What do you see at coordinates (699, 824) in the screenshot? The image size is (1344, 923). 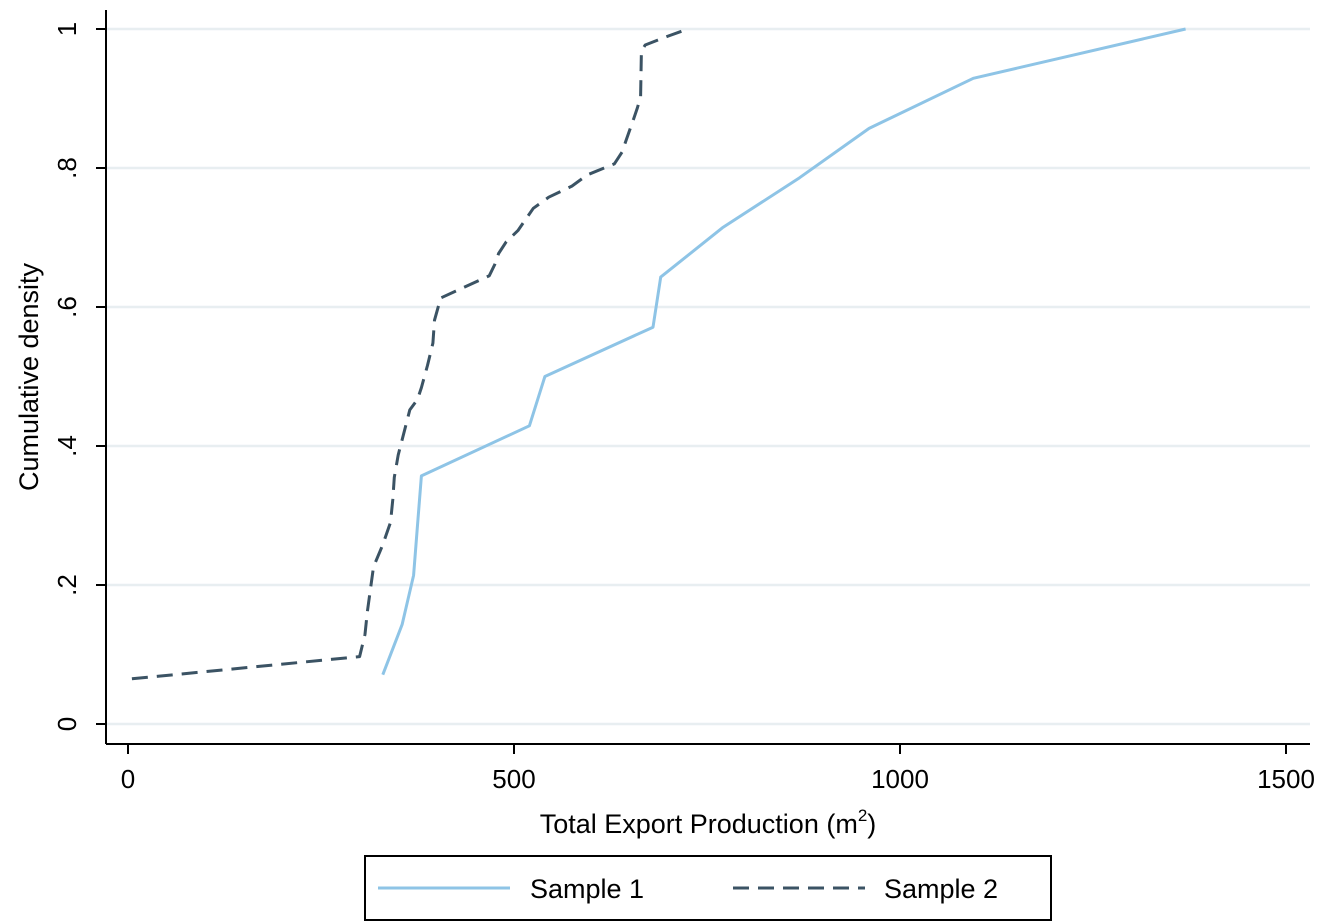 I see `x-axis-title-main: Total Export Production (m` at bounding box center [699, 824].